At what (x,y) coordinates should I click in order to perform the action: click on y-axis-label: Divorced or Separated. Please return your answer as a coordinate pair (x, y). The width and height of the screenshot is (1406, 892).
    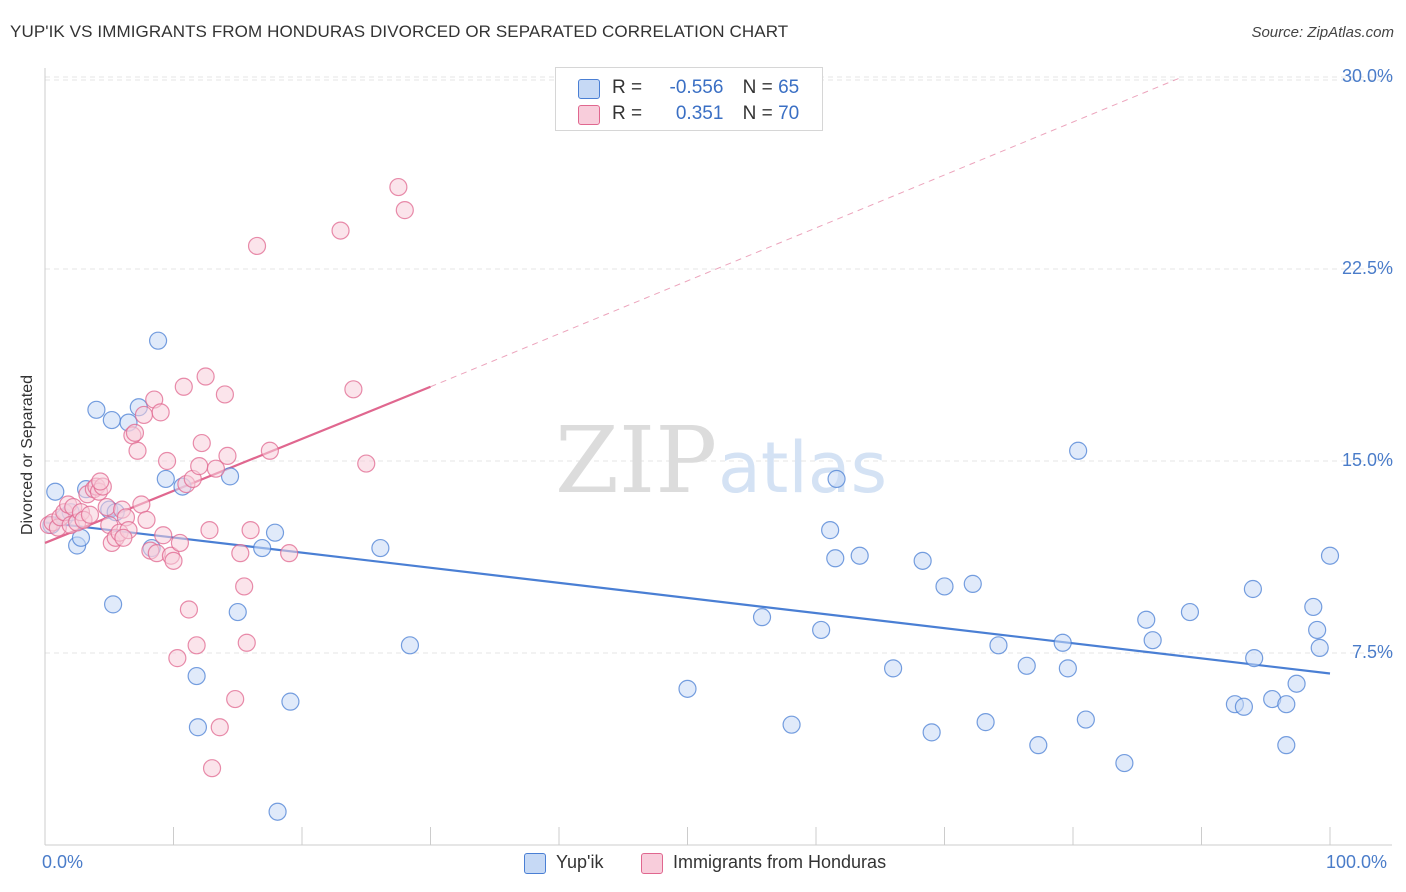
    Looking at the image, I should click on (27, 455).